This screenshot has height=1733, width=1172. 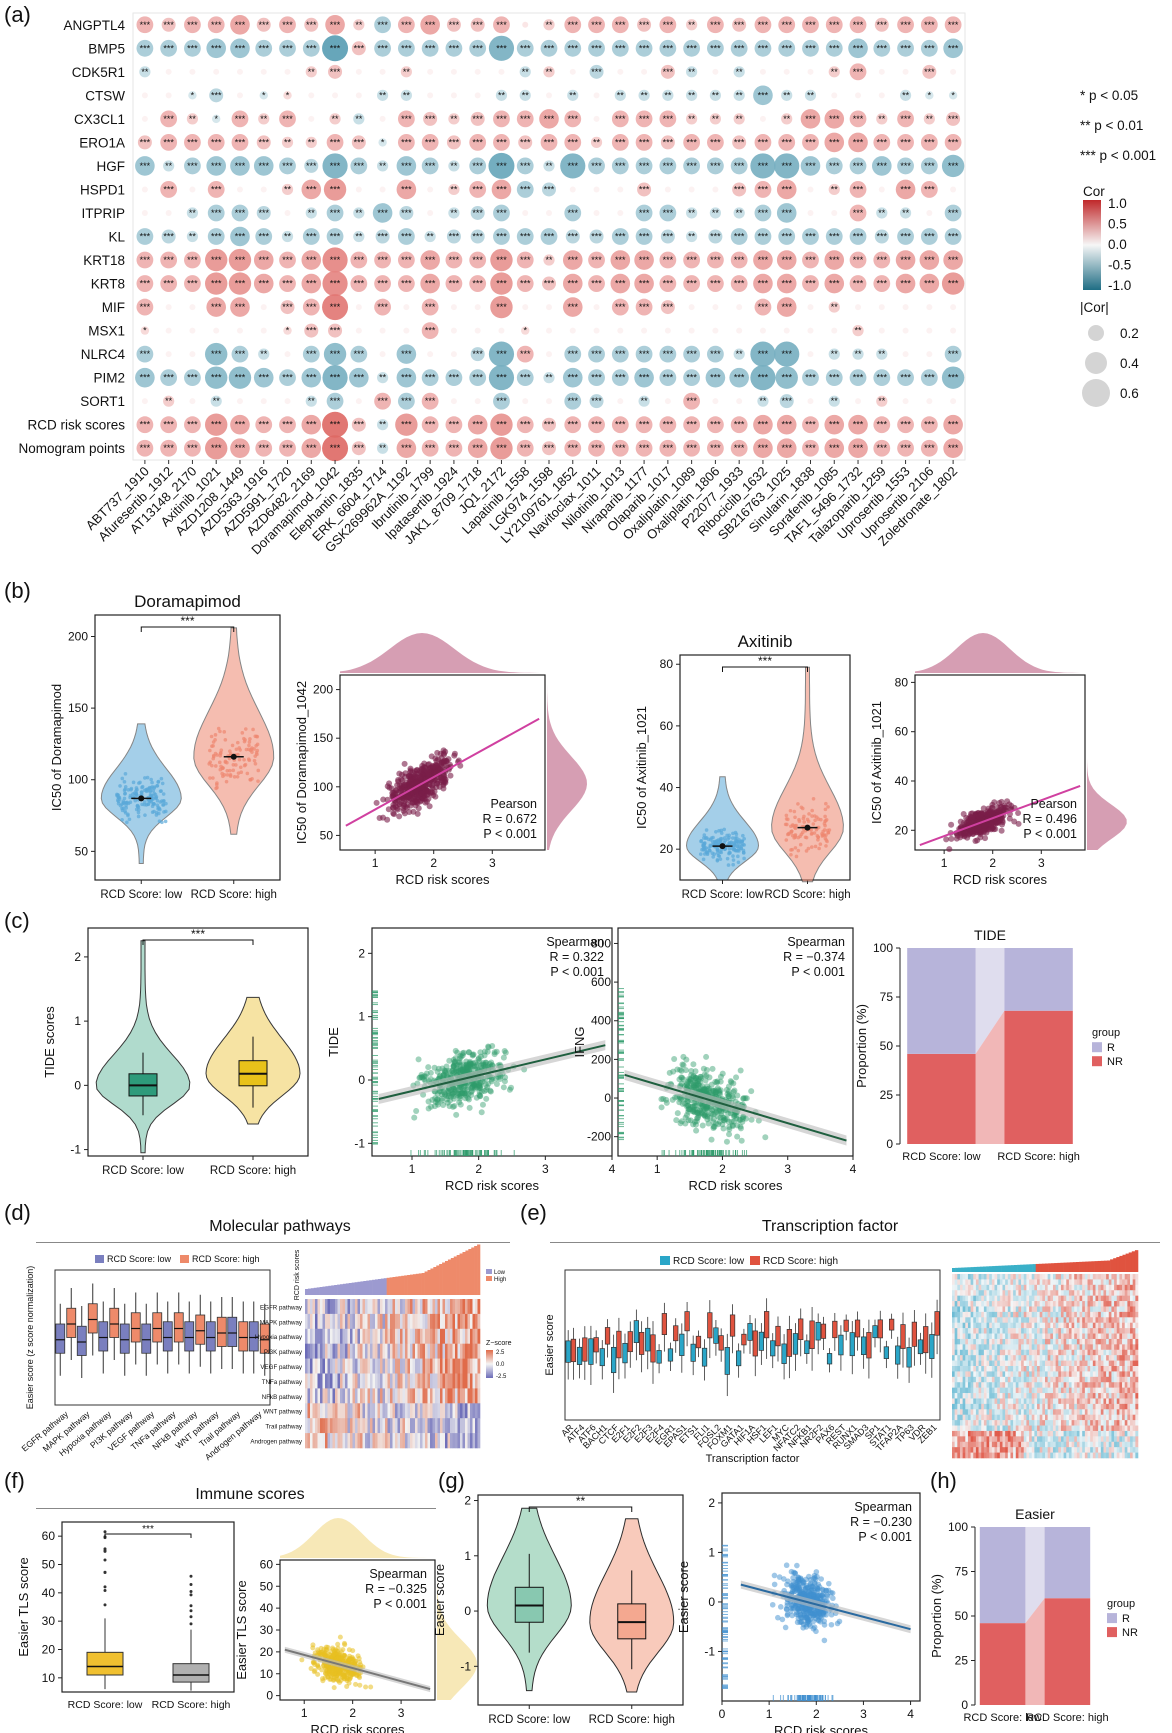 What do you see at coordinates (550, 1344) in the screenshot?
I see `y-axis-label: Easier score` at bounding box center [550, 1344].